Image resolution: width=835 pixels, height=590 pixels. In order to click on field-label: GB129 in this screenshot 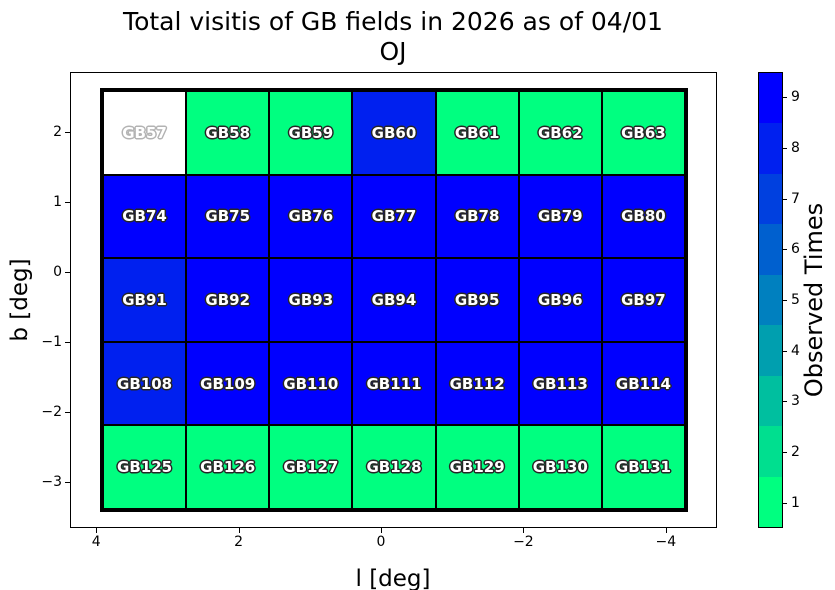, I will do `click(477, 467)`.